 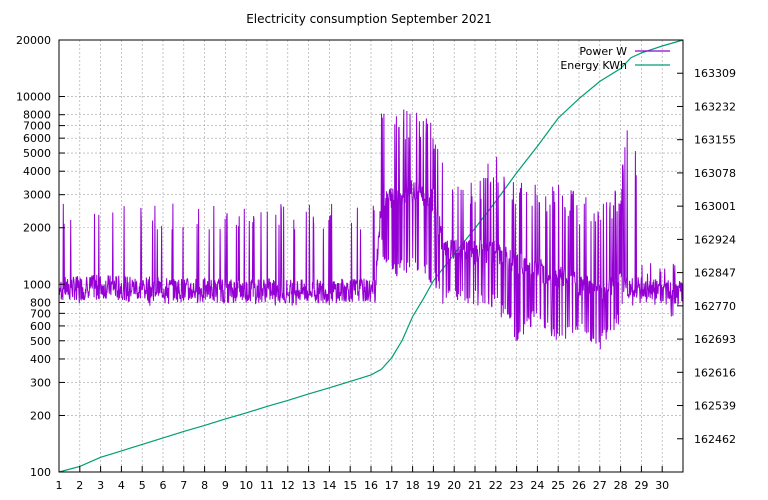 What do you see at coordinates (454, 485) in the screenshot?
I see `x-tick-label: 20` at bounding box center [454, 485].